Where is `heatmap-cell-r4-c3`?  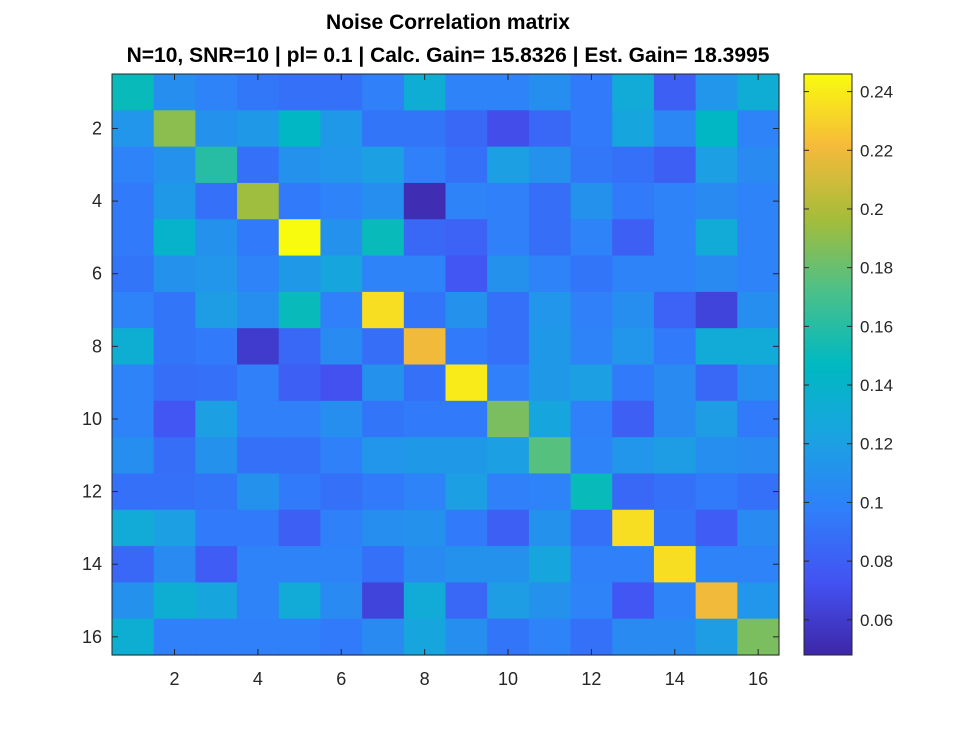 heatmap-cell-r4-c3 is located at coordinates (216, 201).